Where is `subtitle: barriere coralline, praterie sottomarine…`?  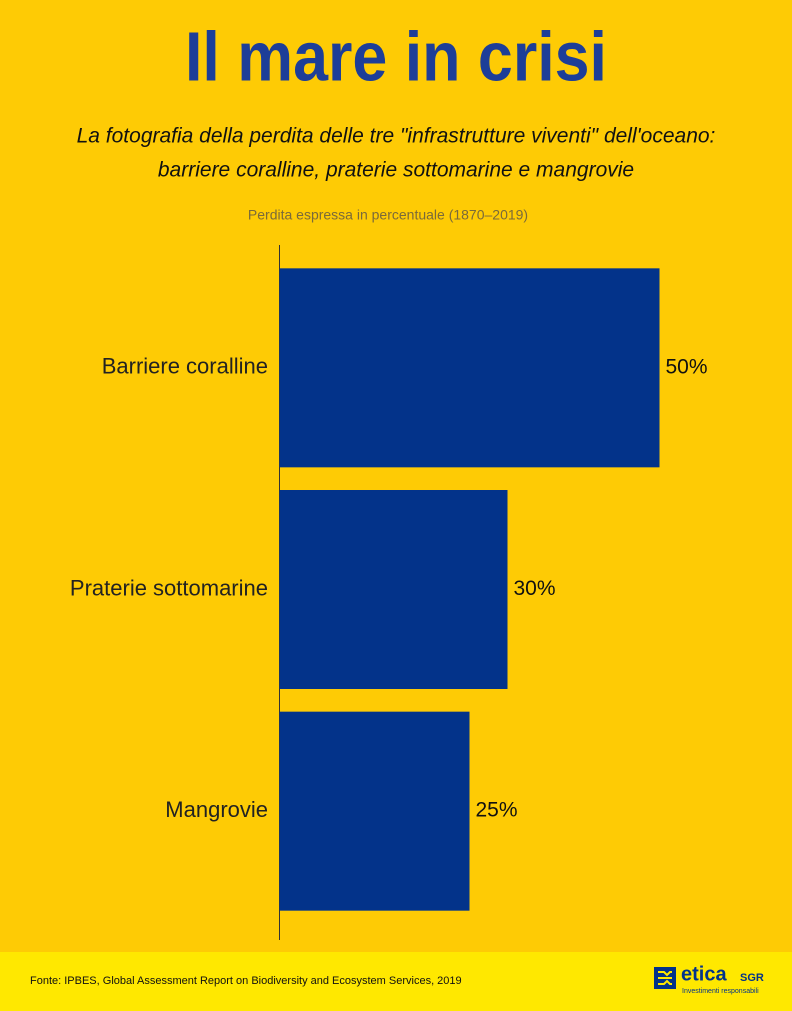
subtitle: barriere coralline, praterie sottomarine… is located at coordinates (396, 170).